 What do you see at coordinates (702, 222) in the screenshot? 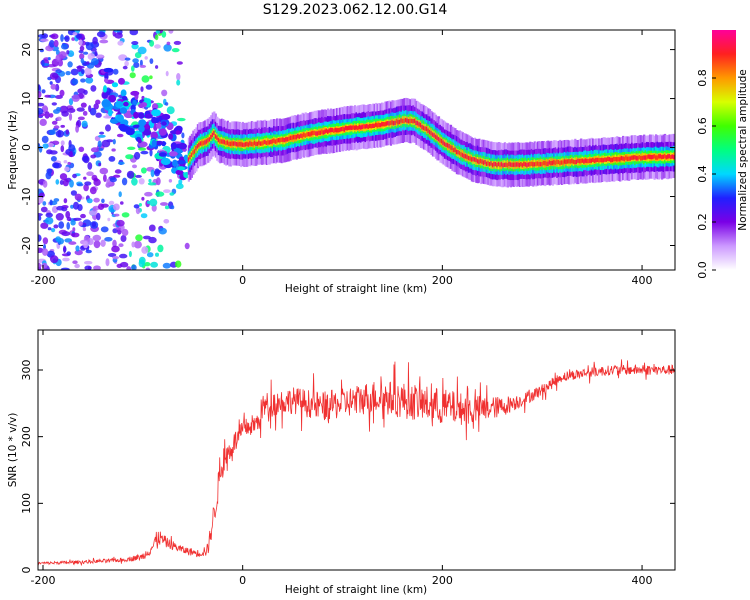
I see `colorbar-tick-label: 0.2` at bounding box center [702, 222].